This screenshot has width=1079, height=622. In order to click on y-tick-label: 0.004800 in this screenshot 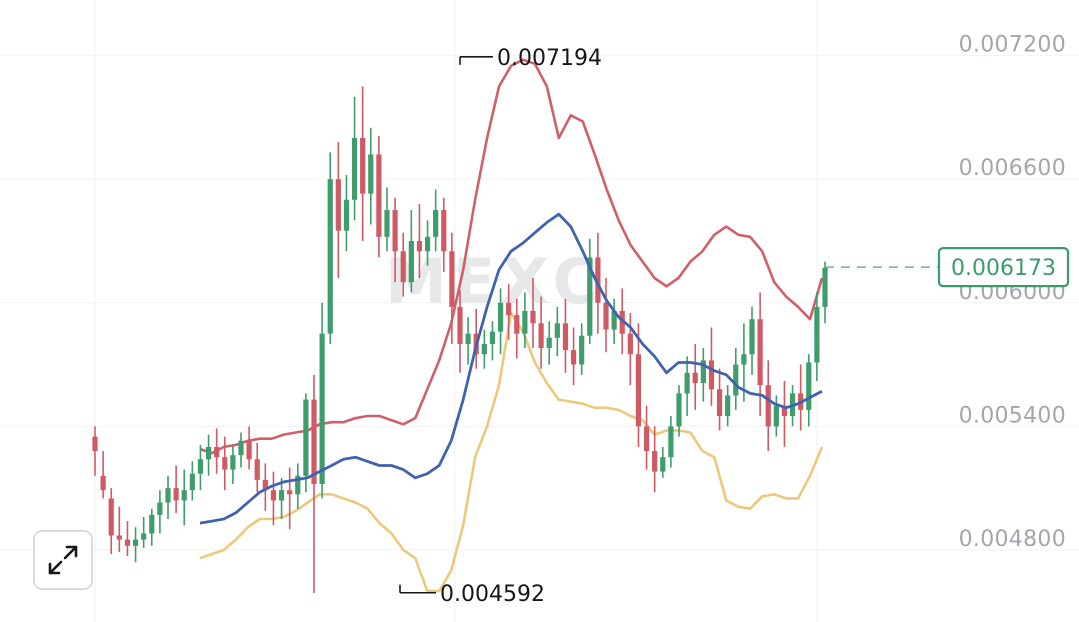, I will do `click(1012, 539)`.